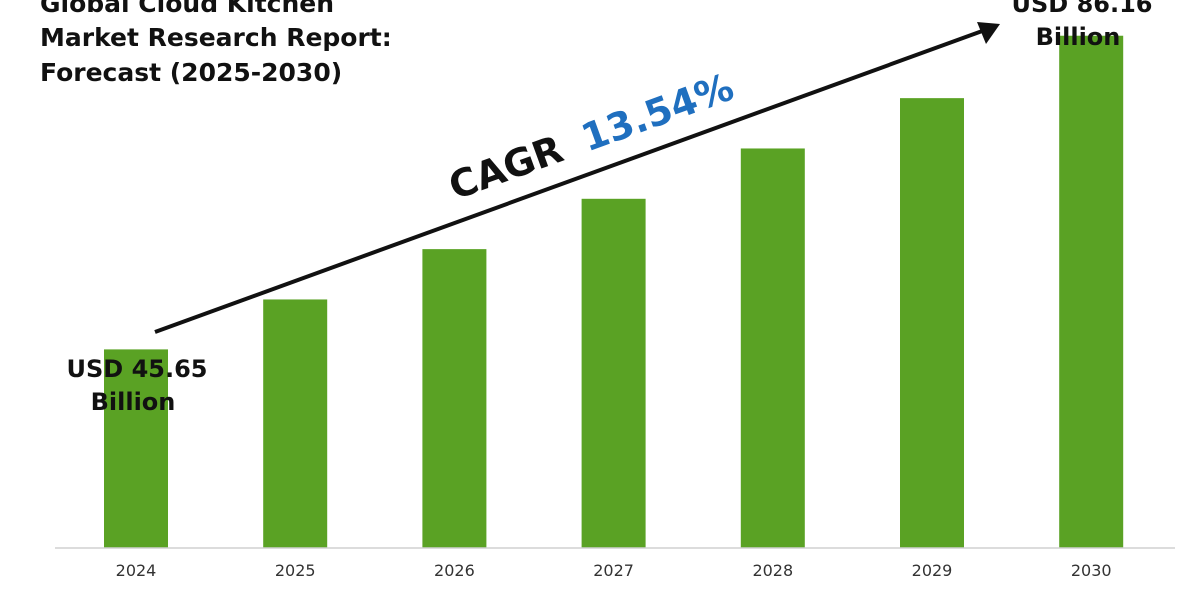 The image size is (1200, 600). I want to click on start-value-label: USD 45.65 Billion, so click(137, 385).